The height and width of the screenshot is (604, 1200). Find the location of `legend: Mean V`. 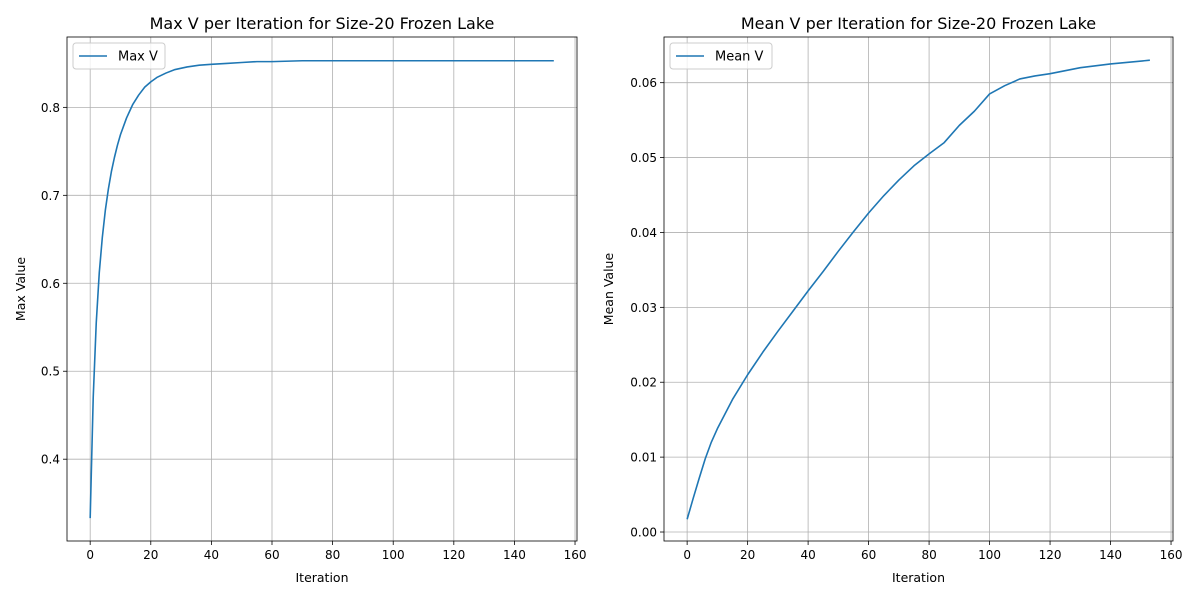

legend: Mean V is located at coordinates (721, 56).